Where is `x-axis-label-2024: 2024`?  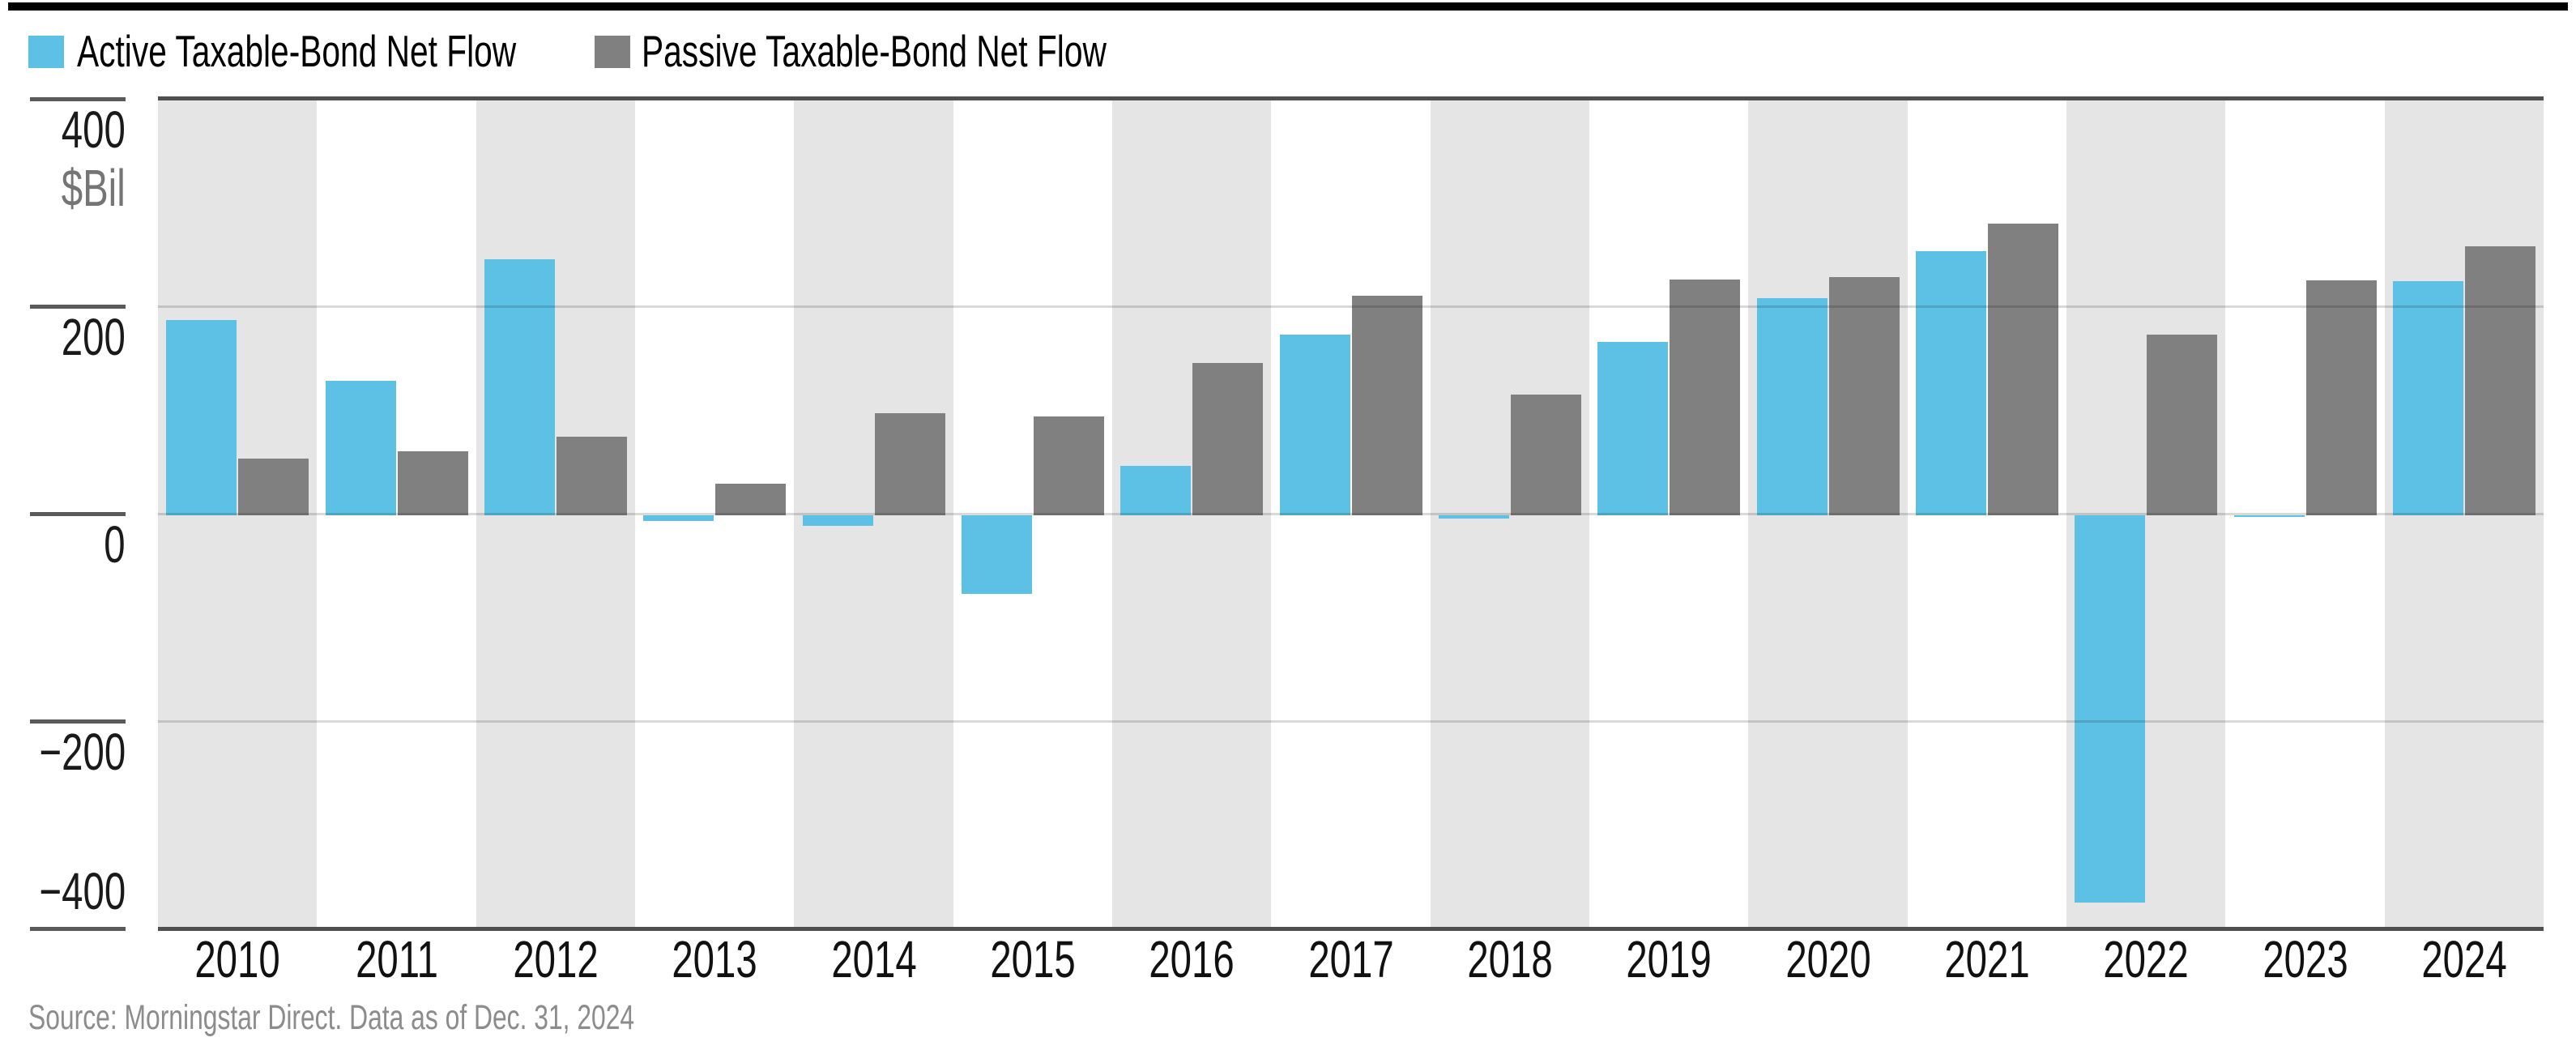 x-axis-label-2024: 2024 is located at coordinates (2464, 959).